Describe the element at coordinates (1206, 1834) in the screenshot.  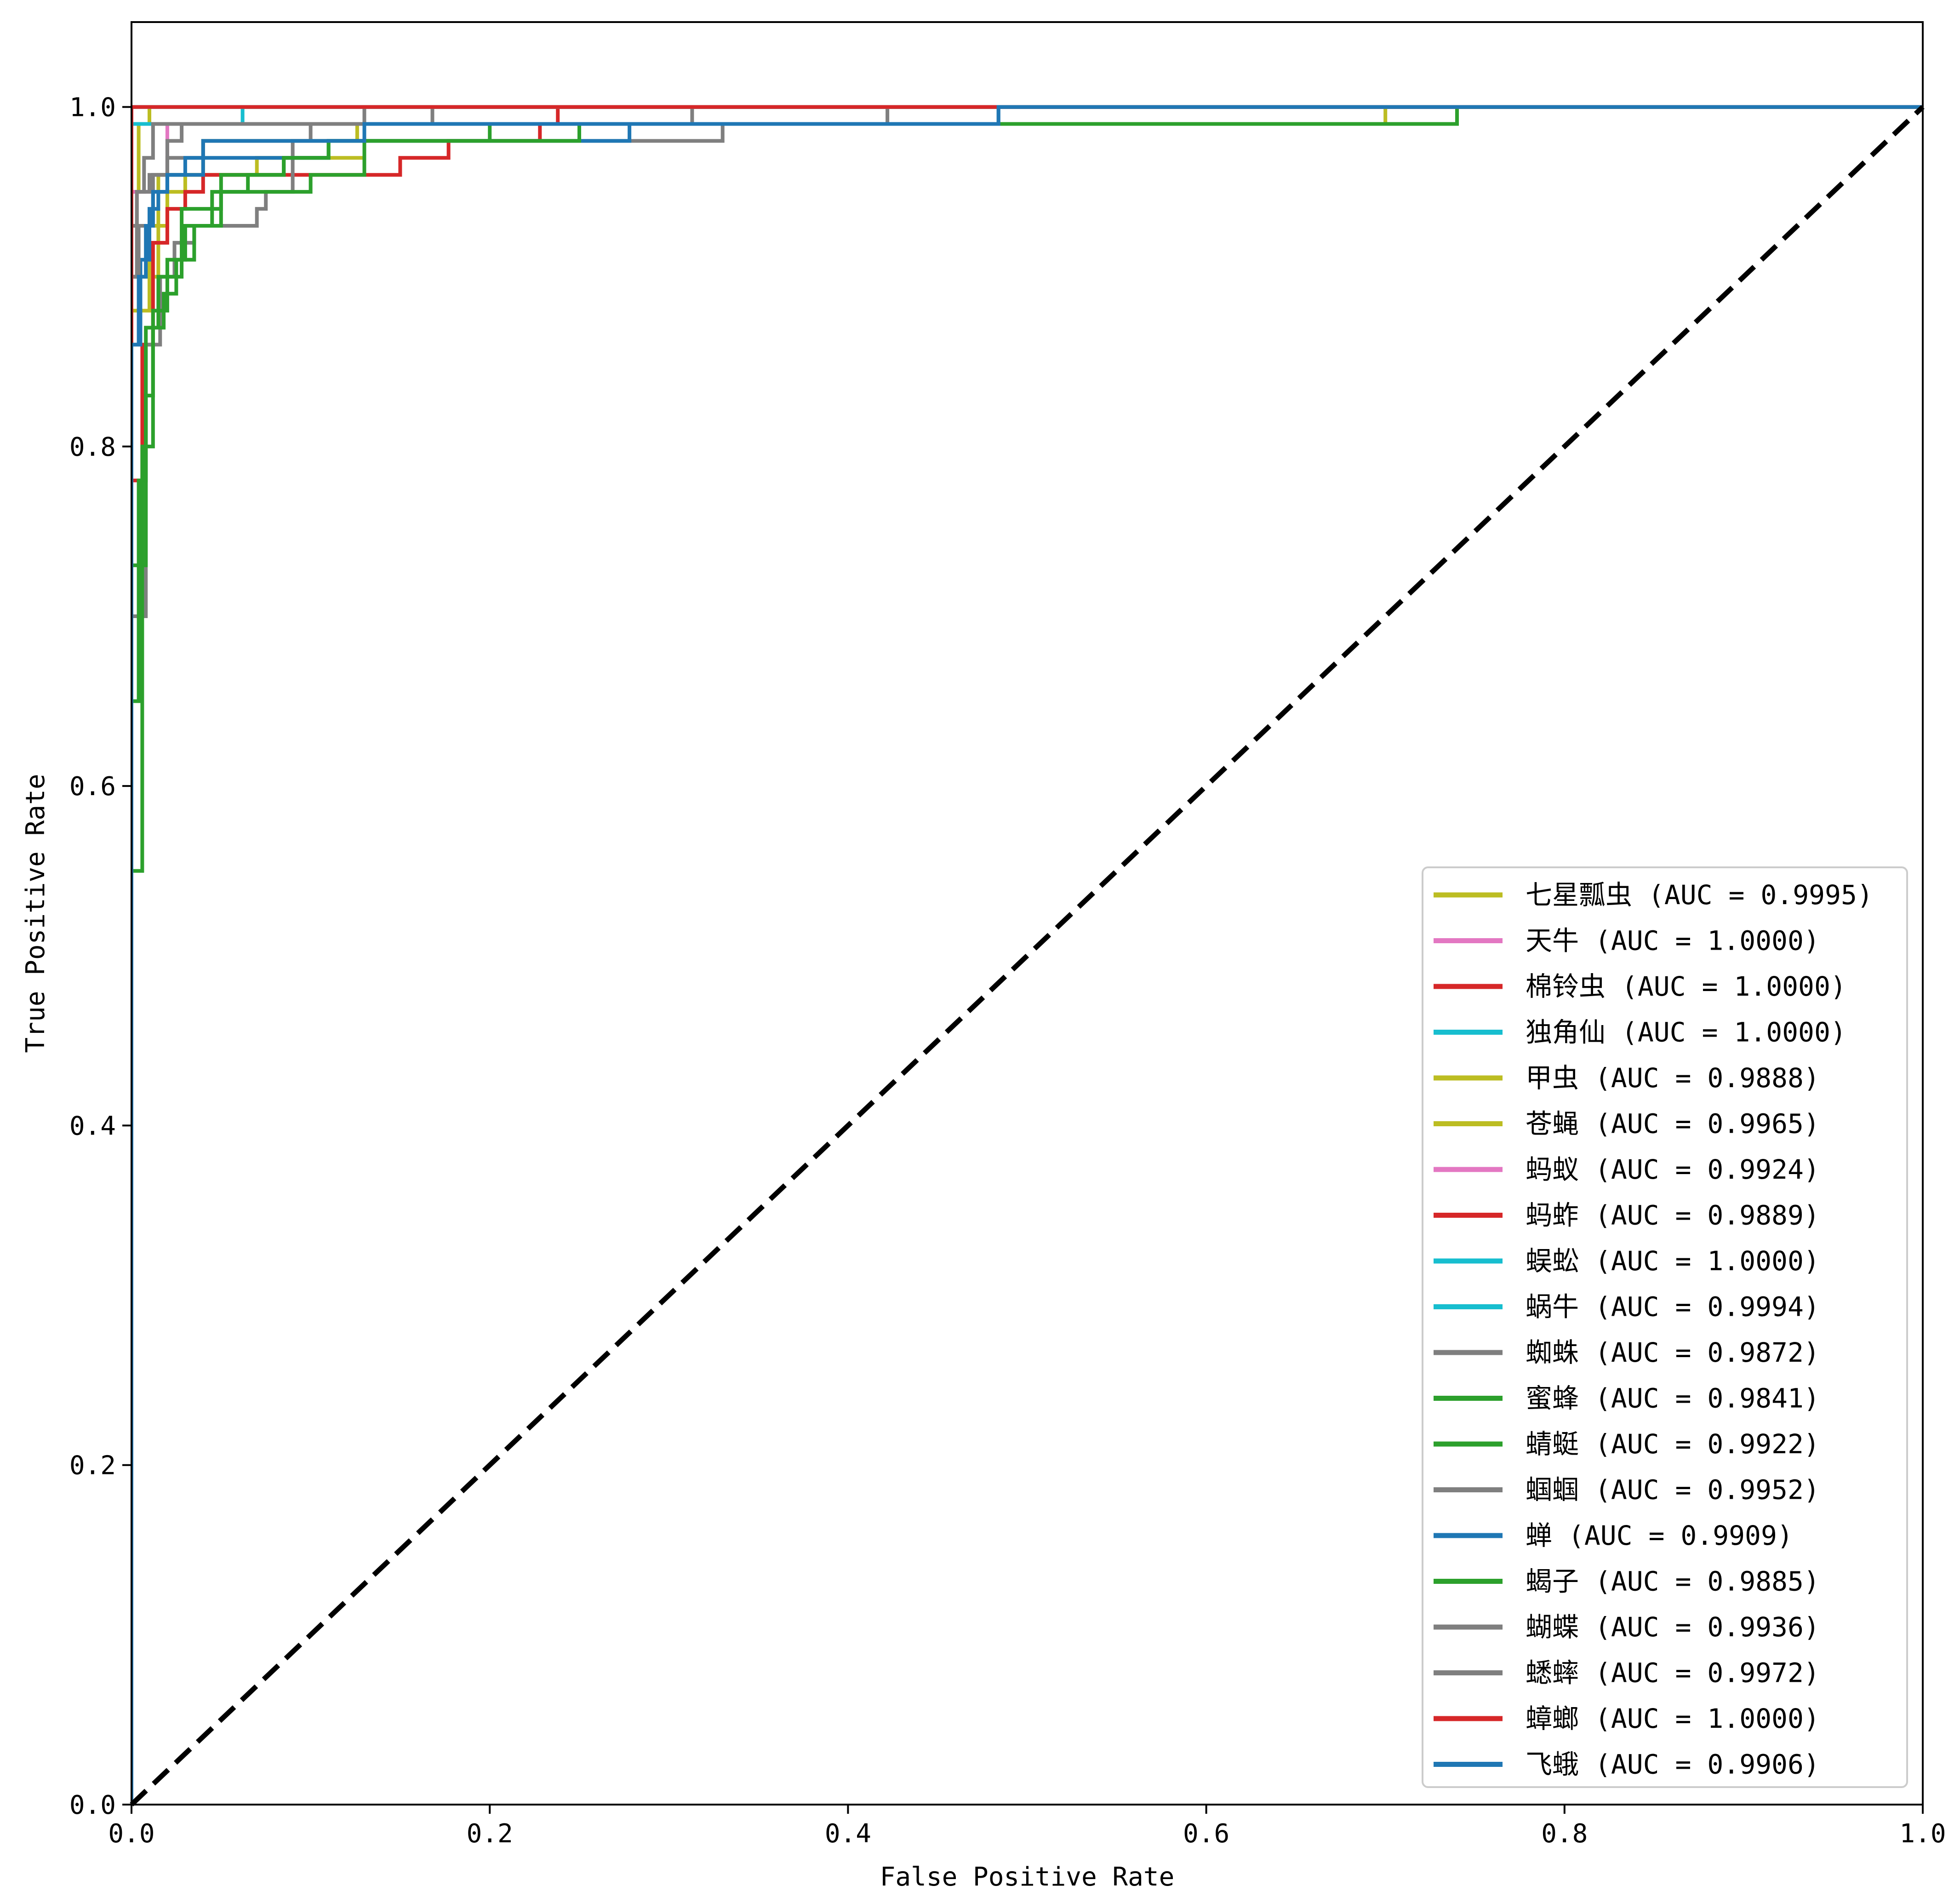
I see `x-tick-label: 0.6` at that location.